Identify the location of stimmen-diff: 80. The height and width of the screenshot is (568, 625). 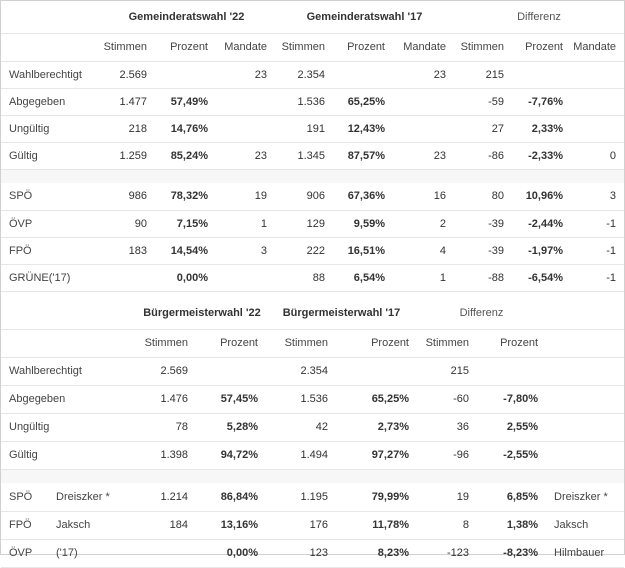
(483, 197).